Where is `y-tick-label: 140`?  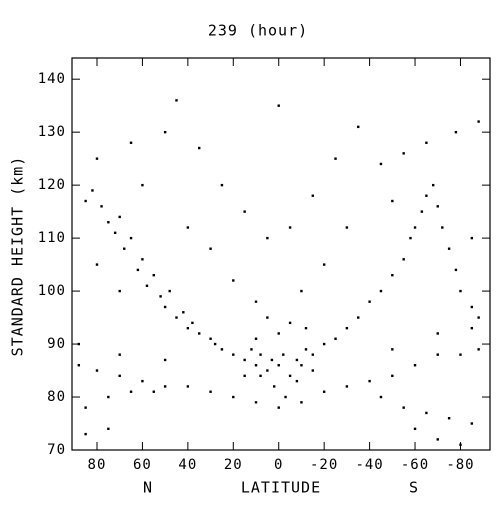 y-tick-label: 140 is located at coordinates (52, 79).